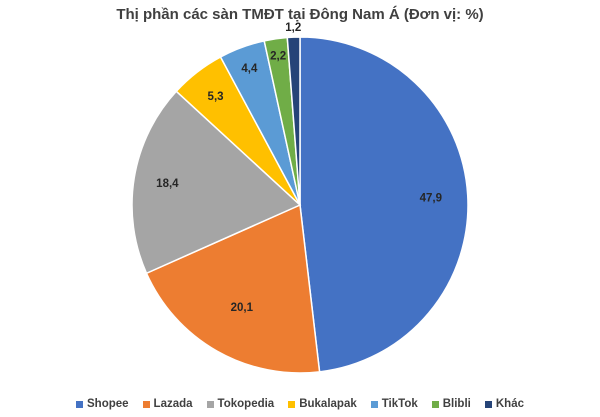 The height and width of the screenshot is (417, 600). Describe the element at coordinates (293, 28) in the screenshot. I see `data-label-khác: 1,2` at that location.